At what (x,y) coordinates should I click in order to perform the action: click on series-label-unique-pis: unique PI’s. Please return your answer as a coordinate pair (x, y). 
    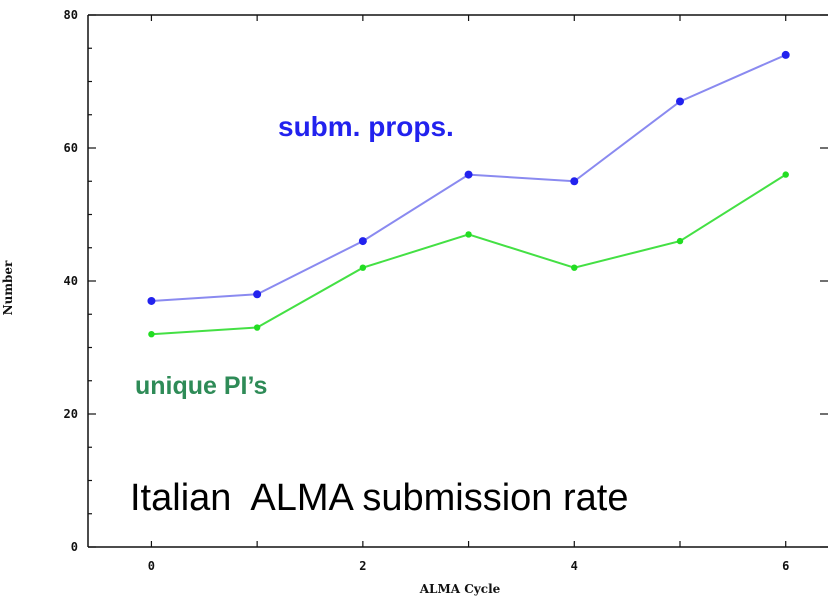
    Looking at the image, I should click on (201, 386).